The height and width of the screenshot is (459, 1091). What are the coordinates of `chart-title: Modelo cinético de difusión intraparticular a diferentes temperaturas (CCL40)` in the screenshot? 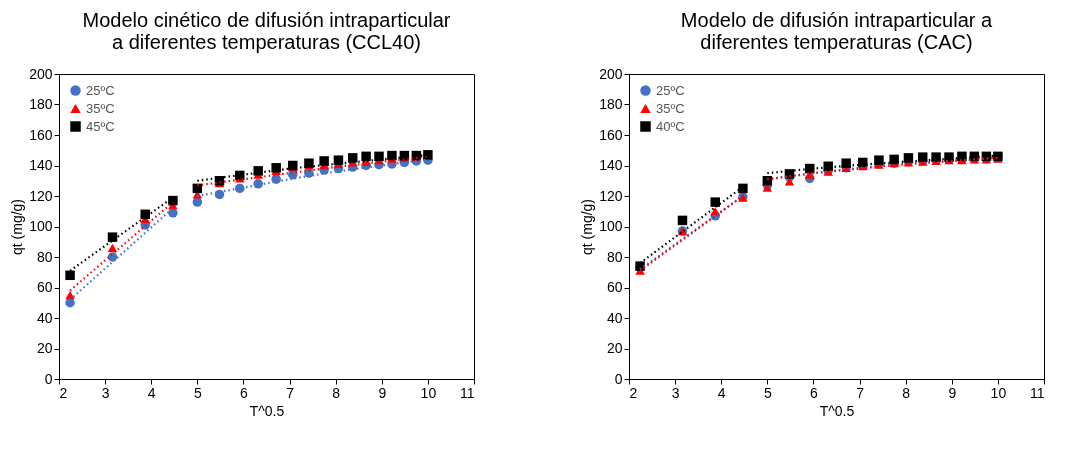 It's located at (266, 31).